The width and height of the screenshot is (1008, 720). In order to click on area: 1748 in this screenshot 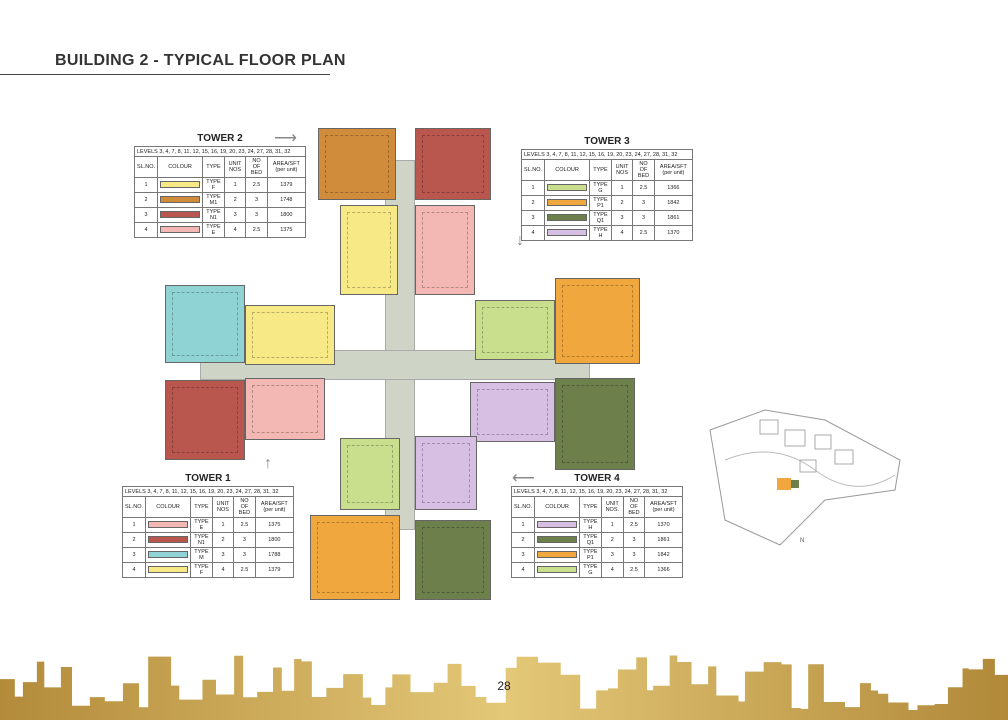, I will do `click(286, 200)`.